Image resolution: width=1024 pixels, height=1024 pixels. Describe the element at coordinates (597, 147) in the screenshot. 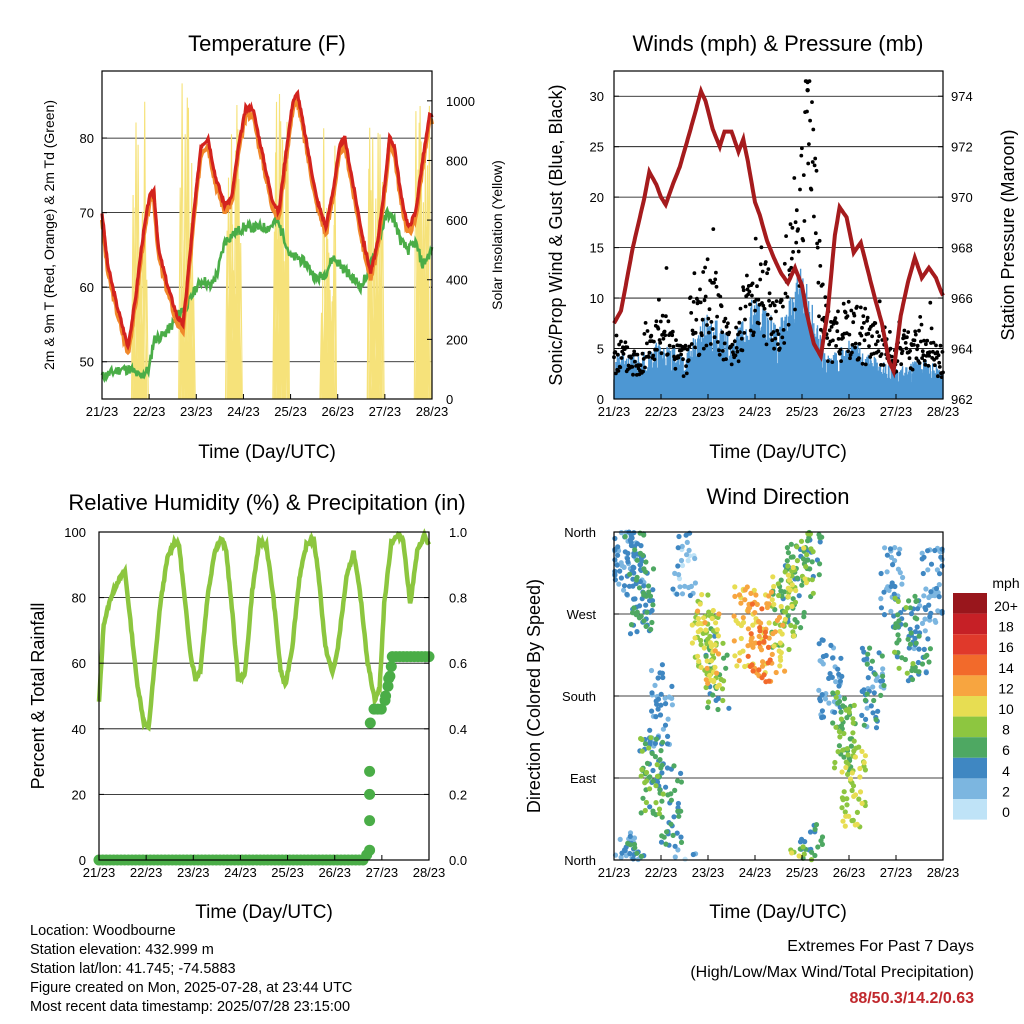

I see `winds-left-tick-label: 25` at that location.